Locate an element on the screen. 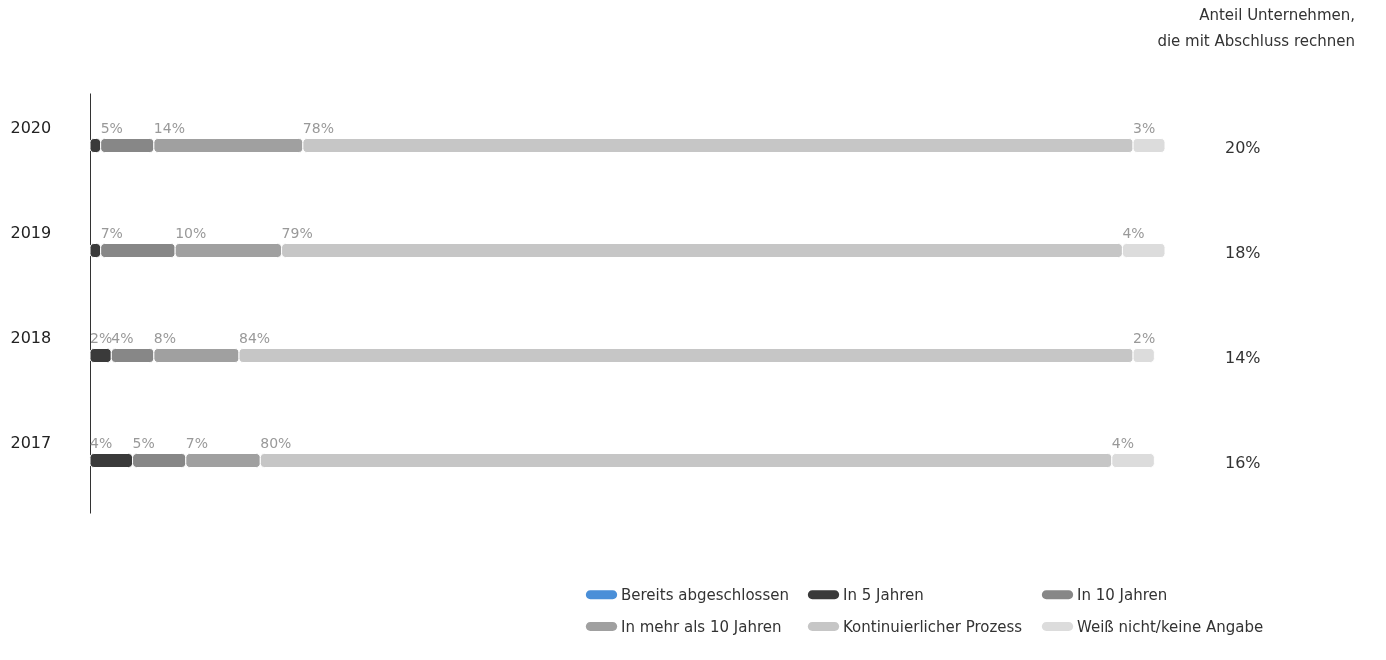 The image size is (1386, 660). text: 14% is located at coordinates (1243, 357).